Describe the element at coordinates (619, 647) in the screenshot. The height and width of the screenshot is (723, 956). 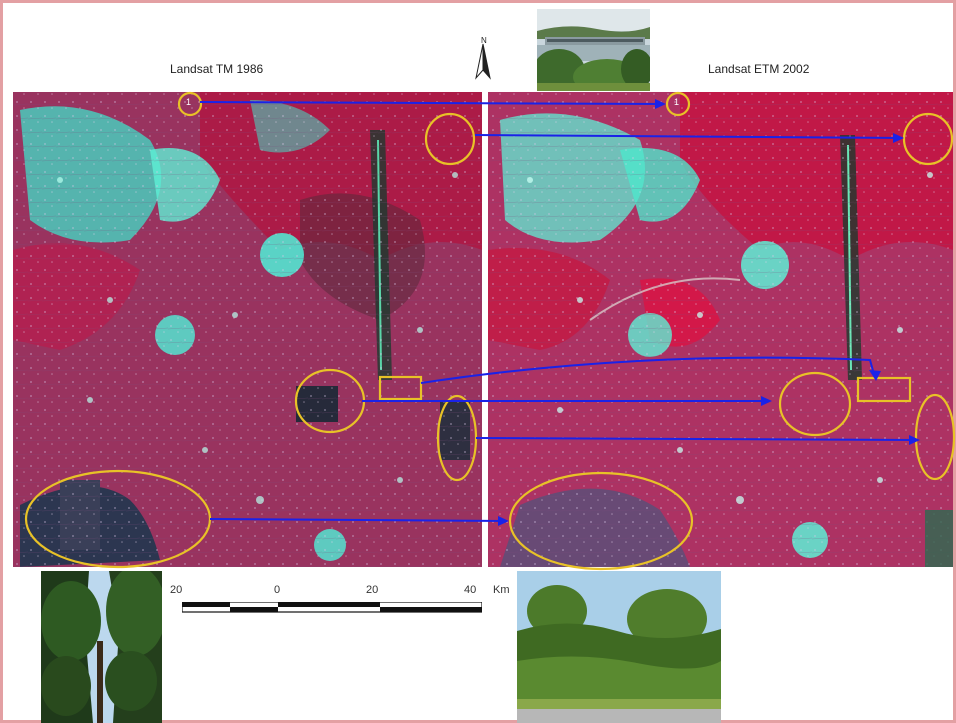
I see `photo-shrub-vegetation` at that location.